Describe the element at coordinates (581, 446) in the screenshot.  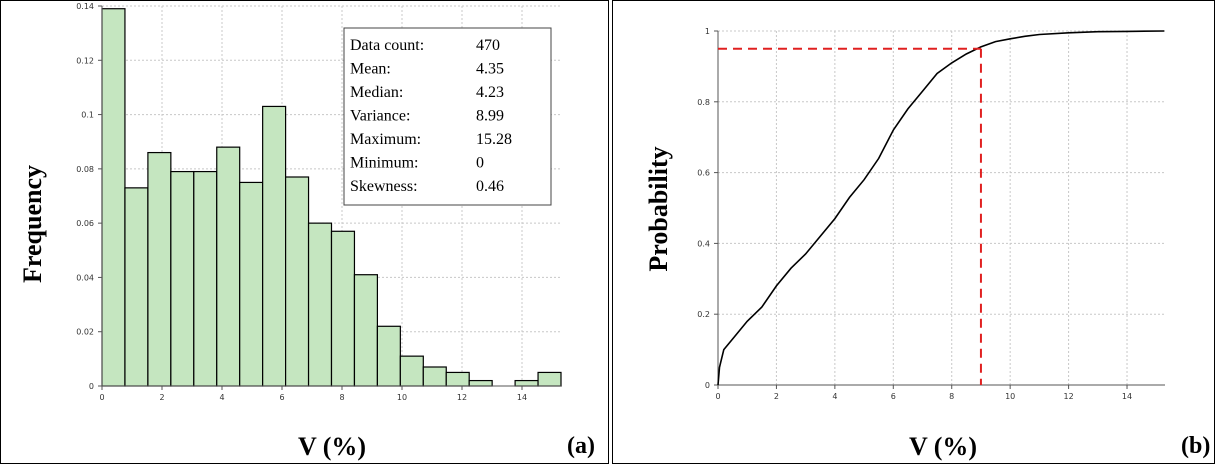
I see `panel-label: (a)` at that location.